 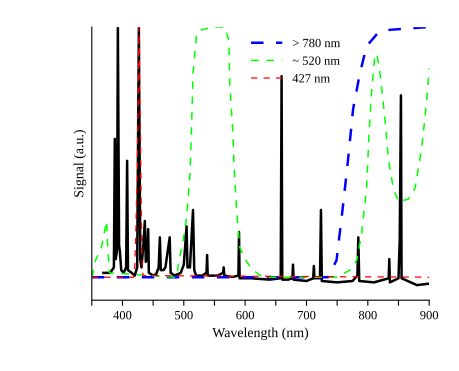 I want to click on x-axis-title: Wavelength (nm), so click(x=260, y=333).